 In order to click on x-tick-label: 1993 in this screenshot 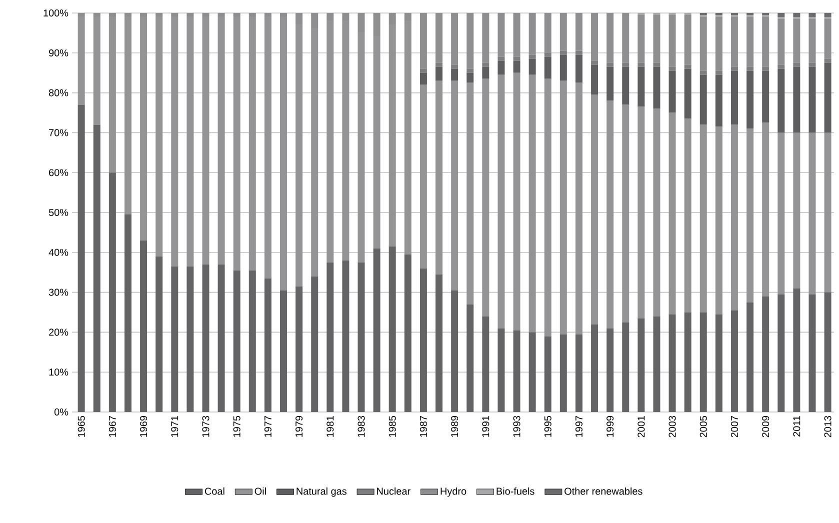, I will do `click(516, 426)`.